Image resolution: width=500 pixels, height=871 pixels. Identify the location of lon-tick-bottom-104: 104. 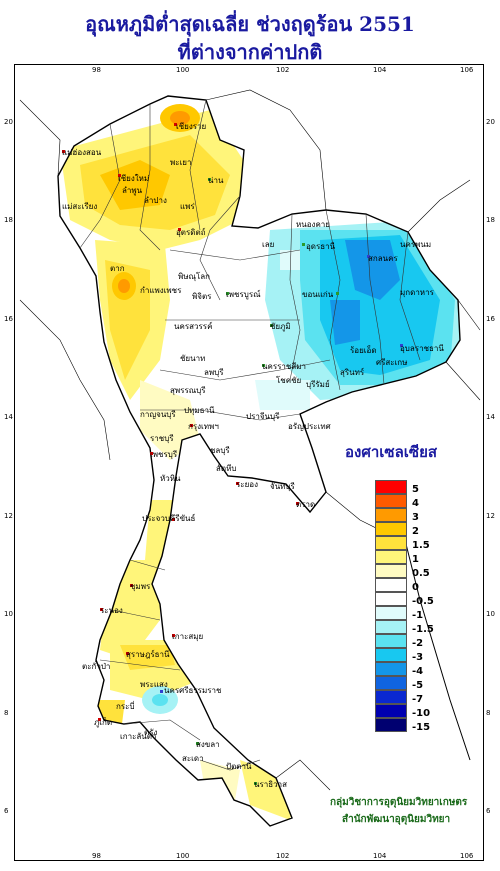
(380, 856).